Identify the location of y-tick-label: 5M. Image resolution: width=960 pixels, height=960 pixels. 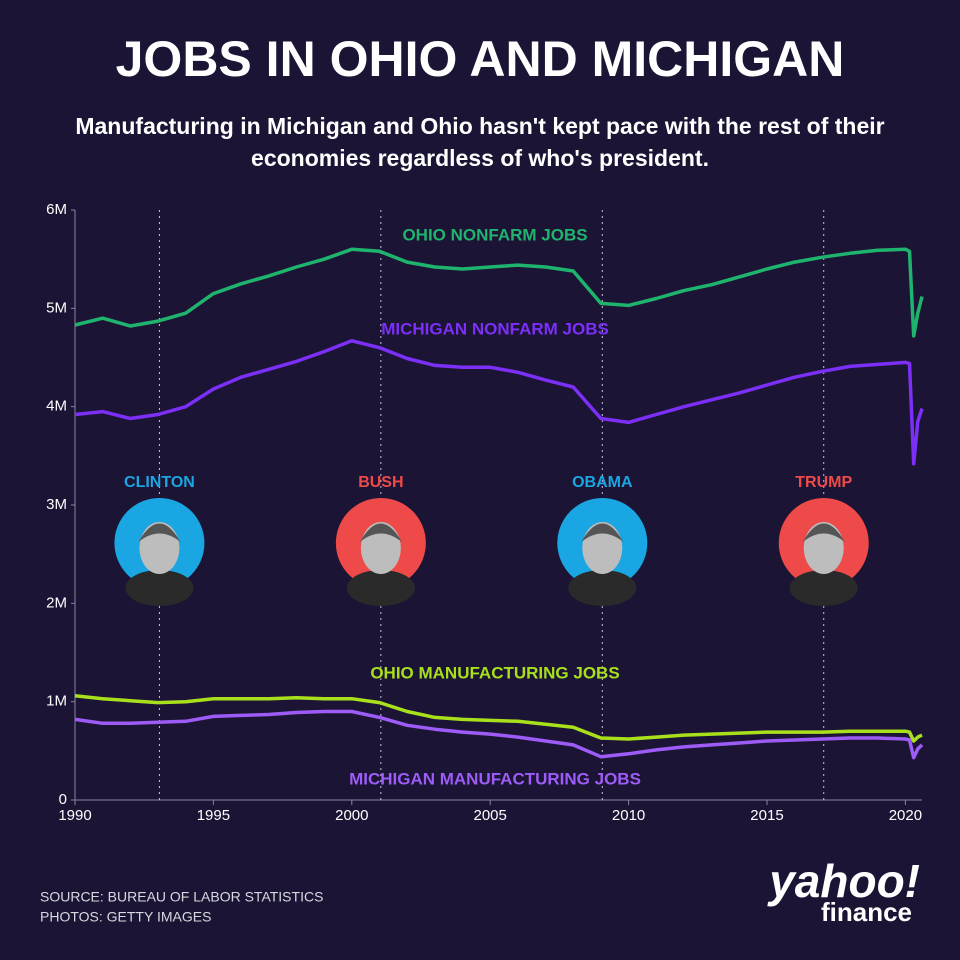
(56, 307).